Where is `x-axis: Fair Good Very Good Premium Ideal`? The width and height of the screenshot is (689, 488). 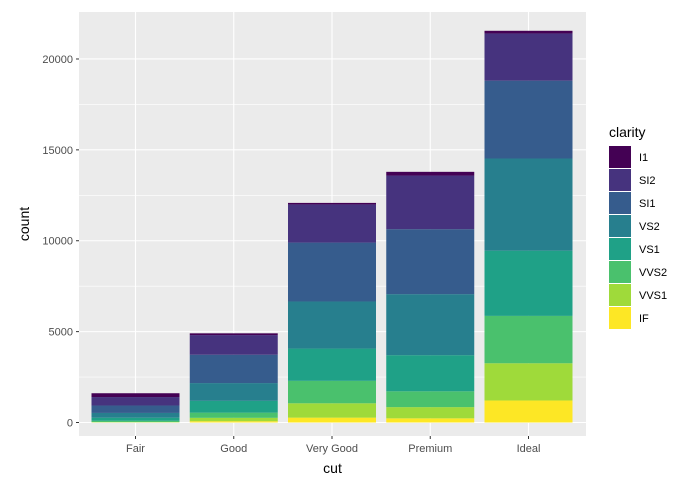 x-axis: Fair Good Very Good Premium Ideal is located at coordinates (333, 445).